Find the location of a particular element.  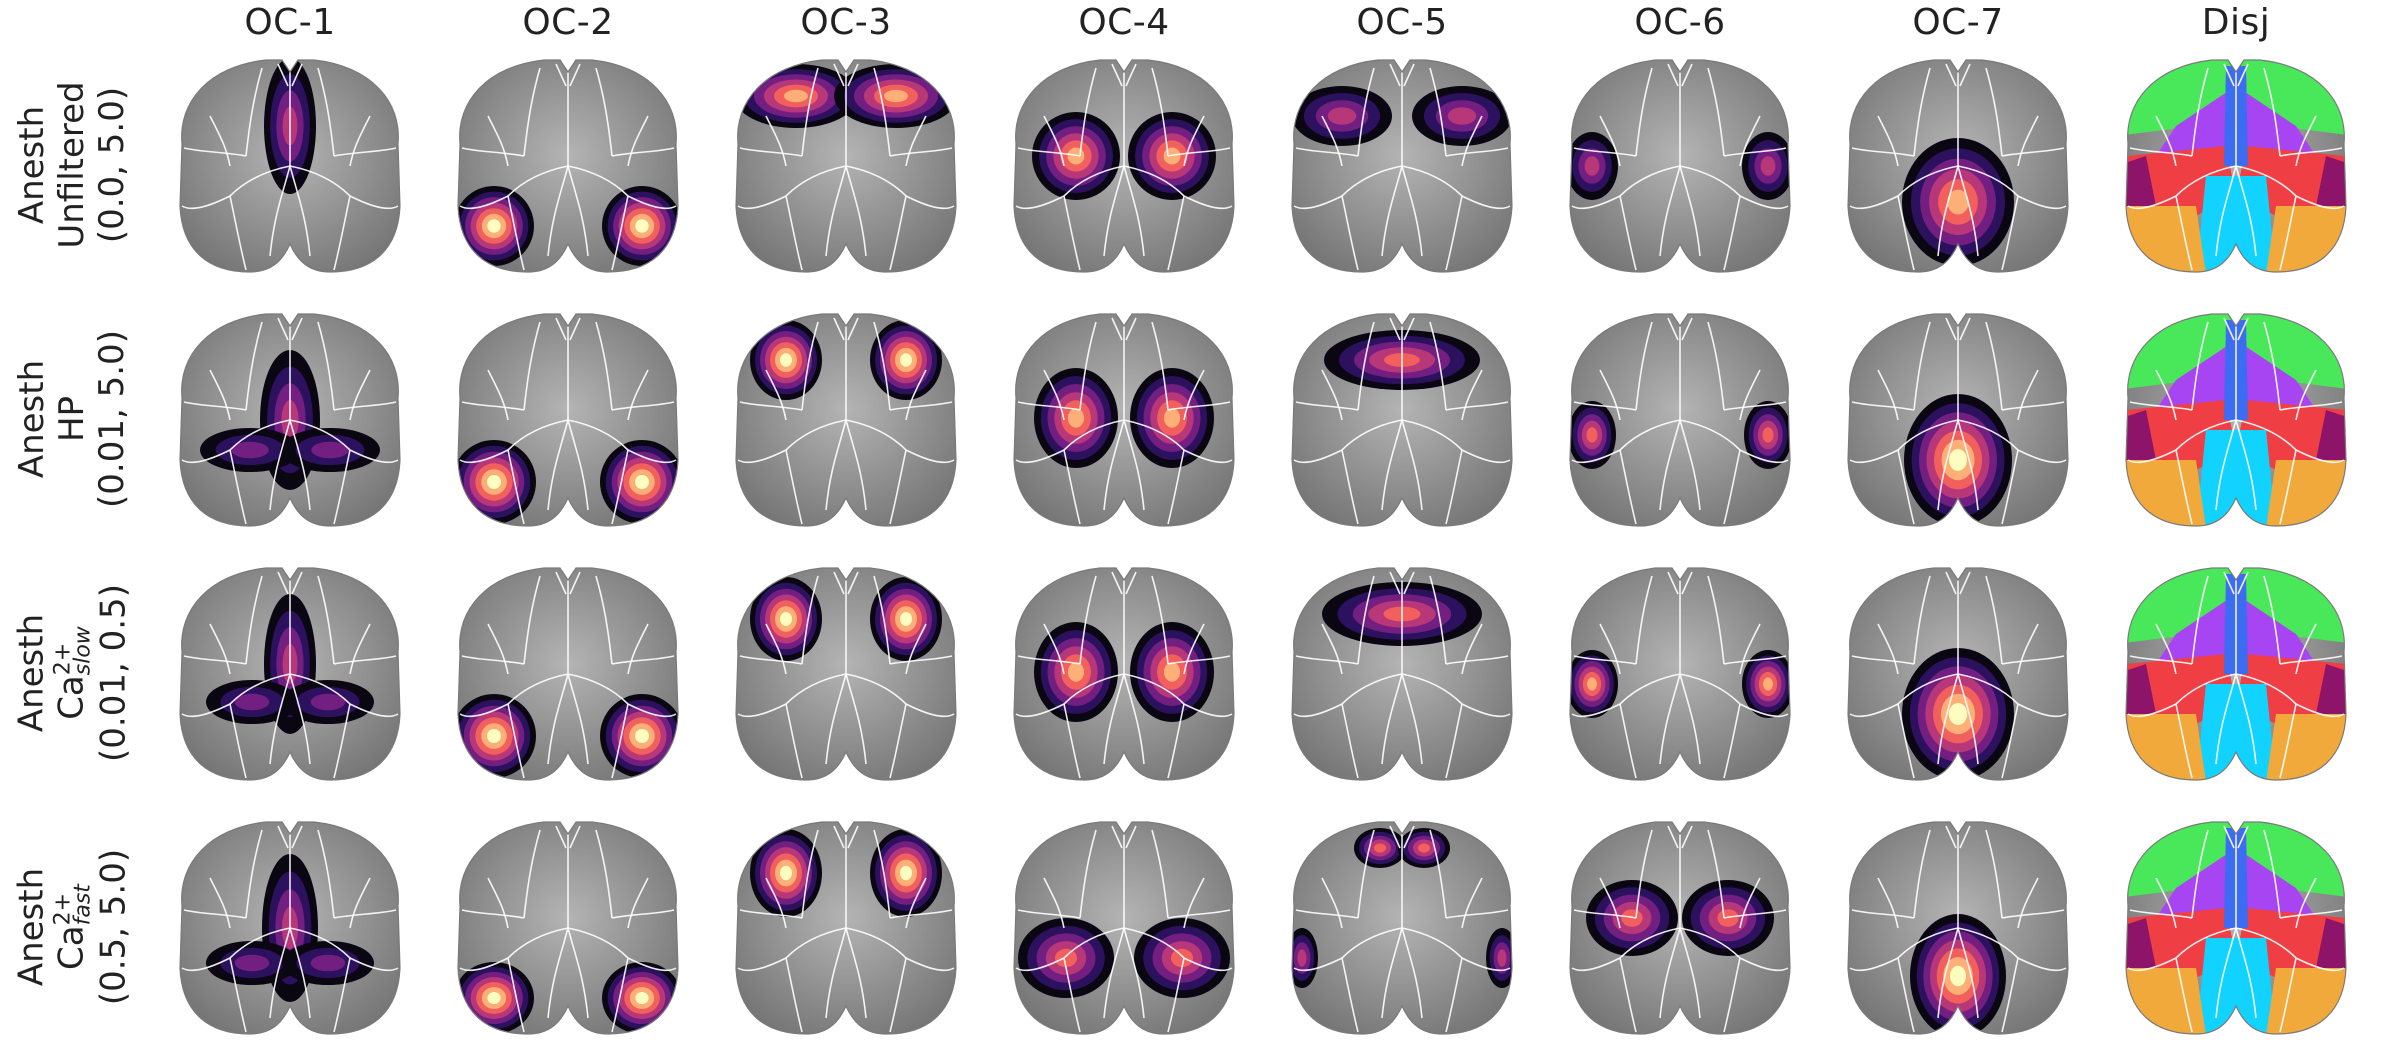

brain-map-r1-c1 is located at coordinates (290, 165).